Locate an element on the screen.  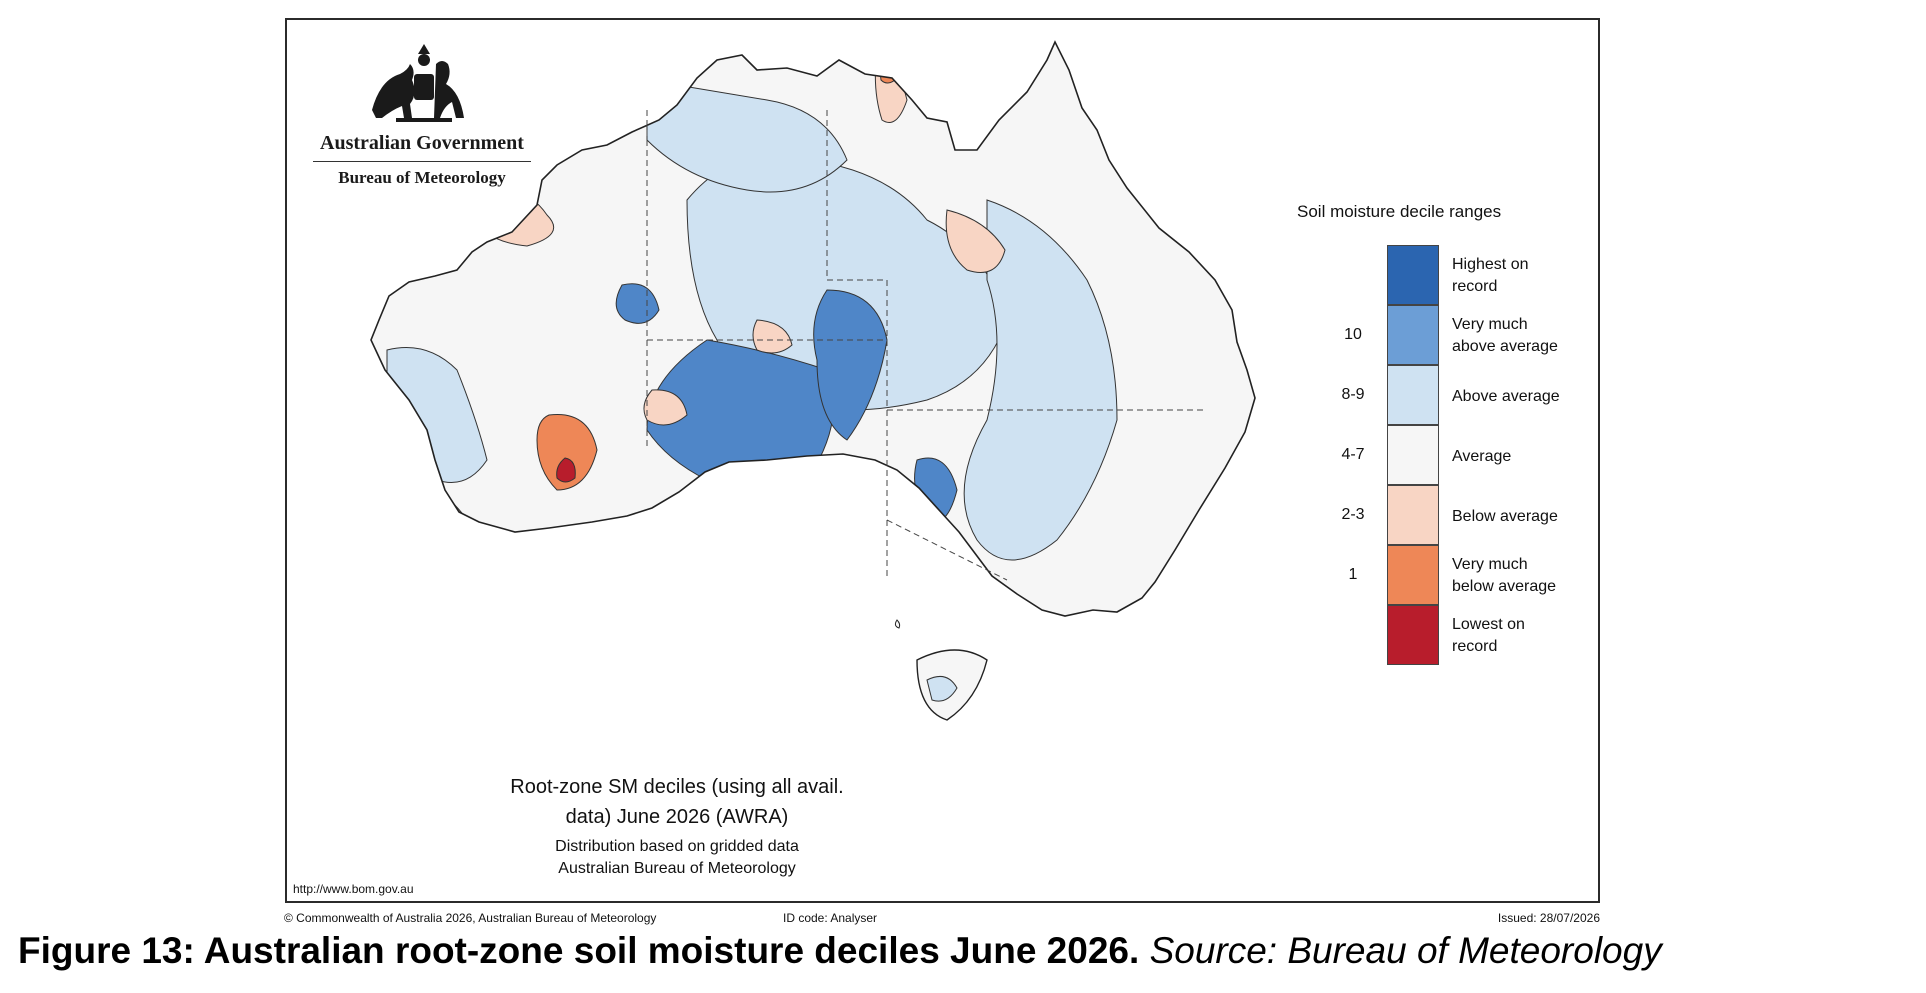
legend-code-4-7: 4-7 is located at coordinates (1353, 454).